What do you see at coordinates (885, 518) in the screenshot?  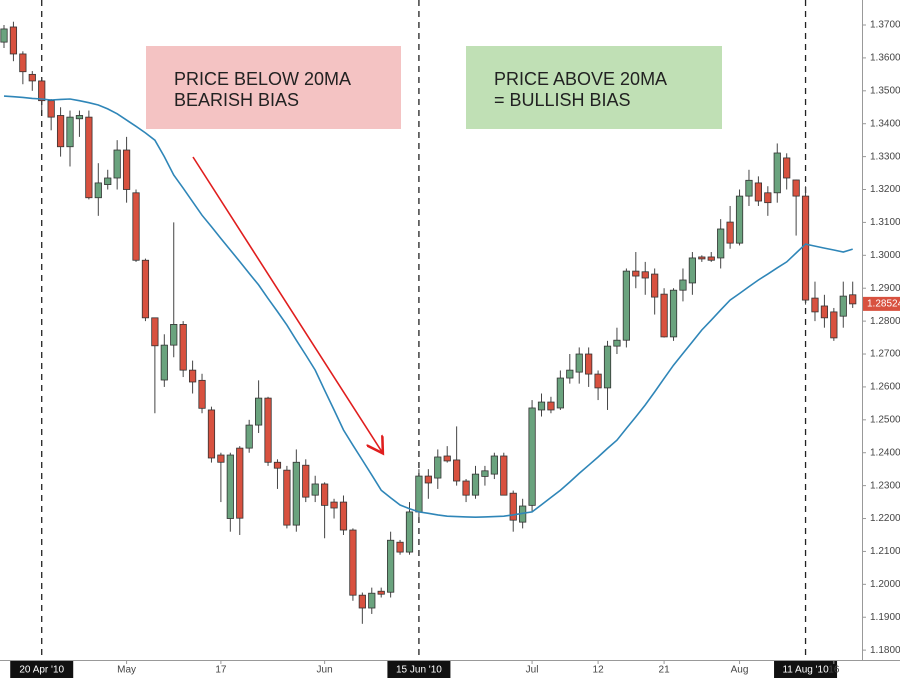 I see `y-tick-label: 1.22000` at bounding box center [885, 518].